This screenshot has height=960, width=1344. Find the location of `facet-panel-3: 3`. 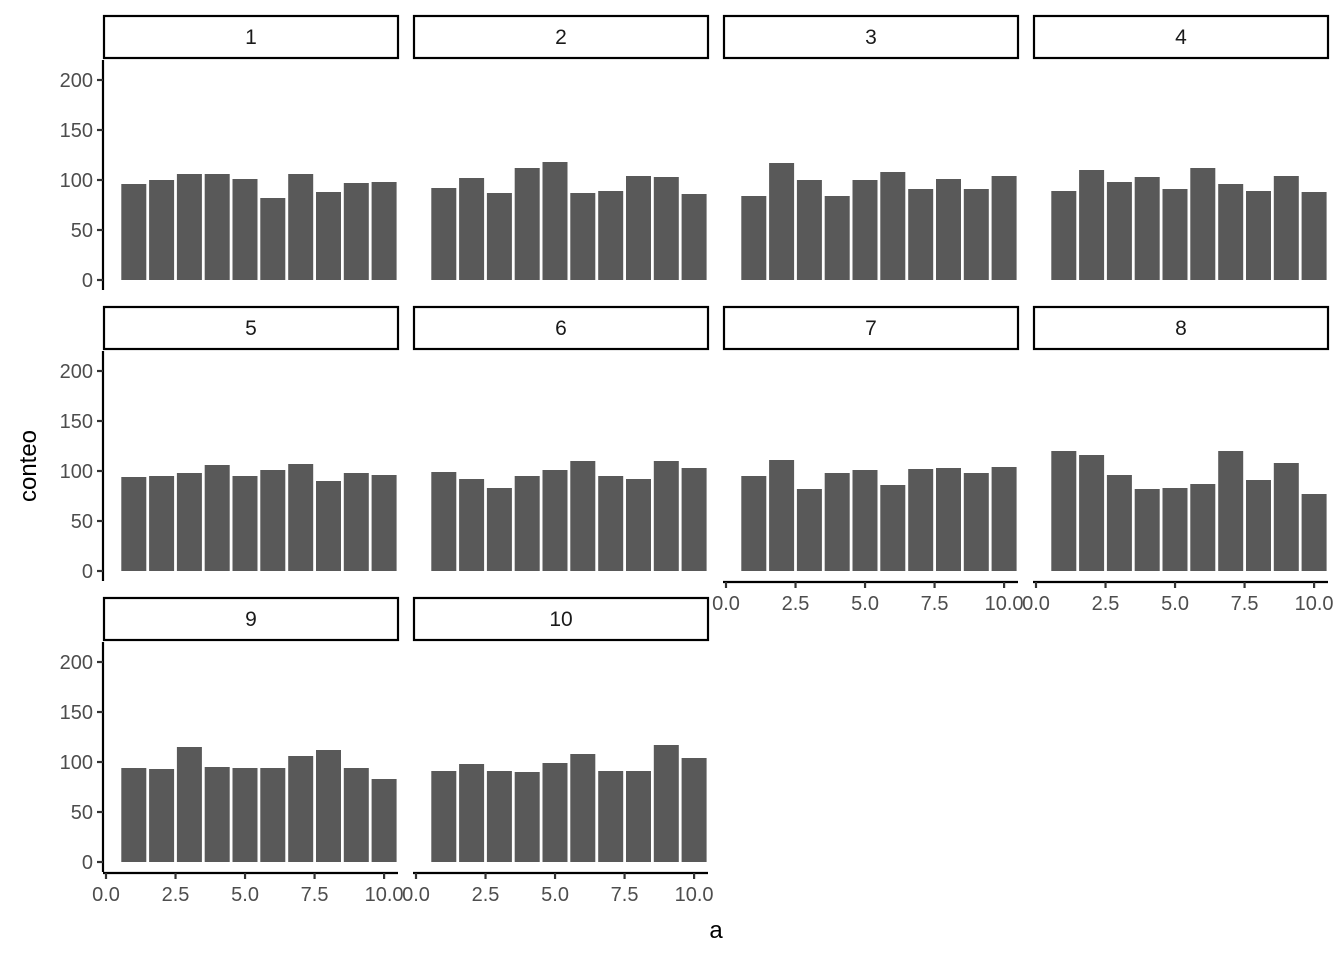

facet-panel-3: 3 is located at coordinates (871, 147).